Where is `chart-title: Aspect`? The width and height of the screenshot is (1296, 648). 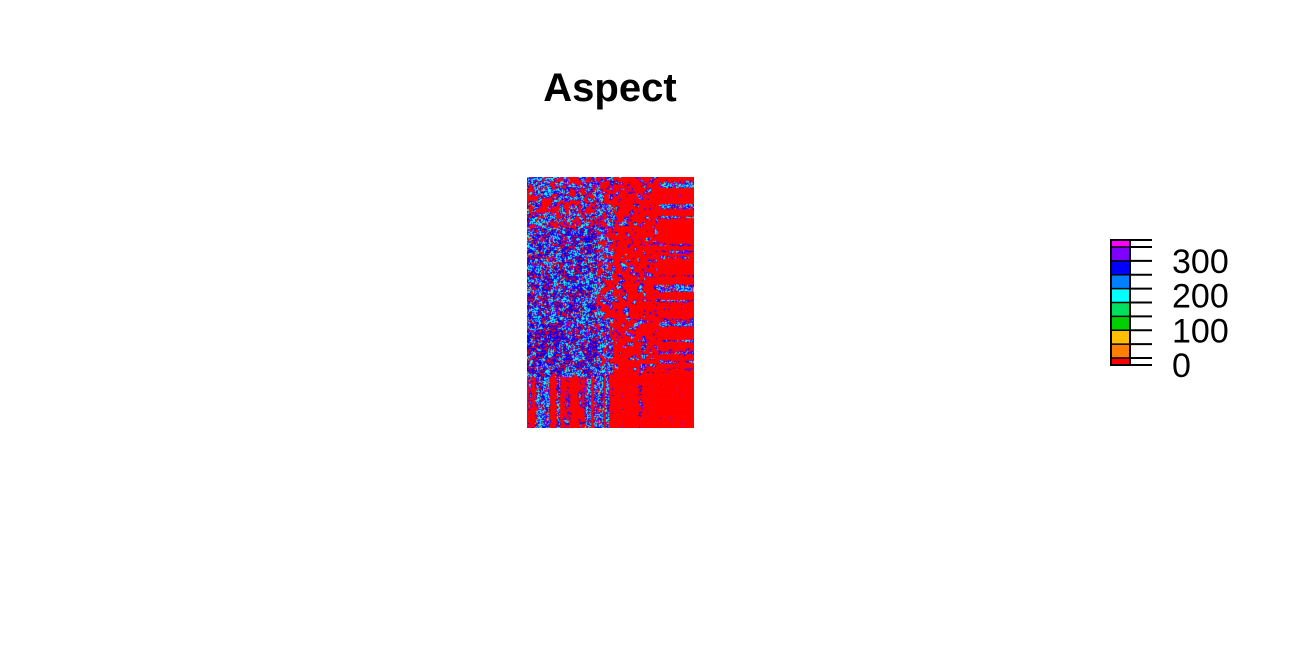
chart-title: Aspect is located at coordinates (610, 88).